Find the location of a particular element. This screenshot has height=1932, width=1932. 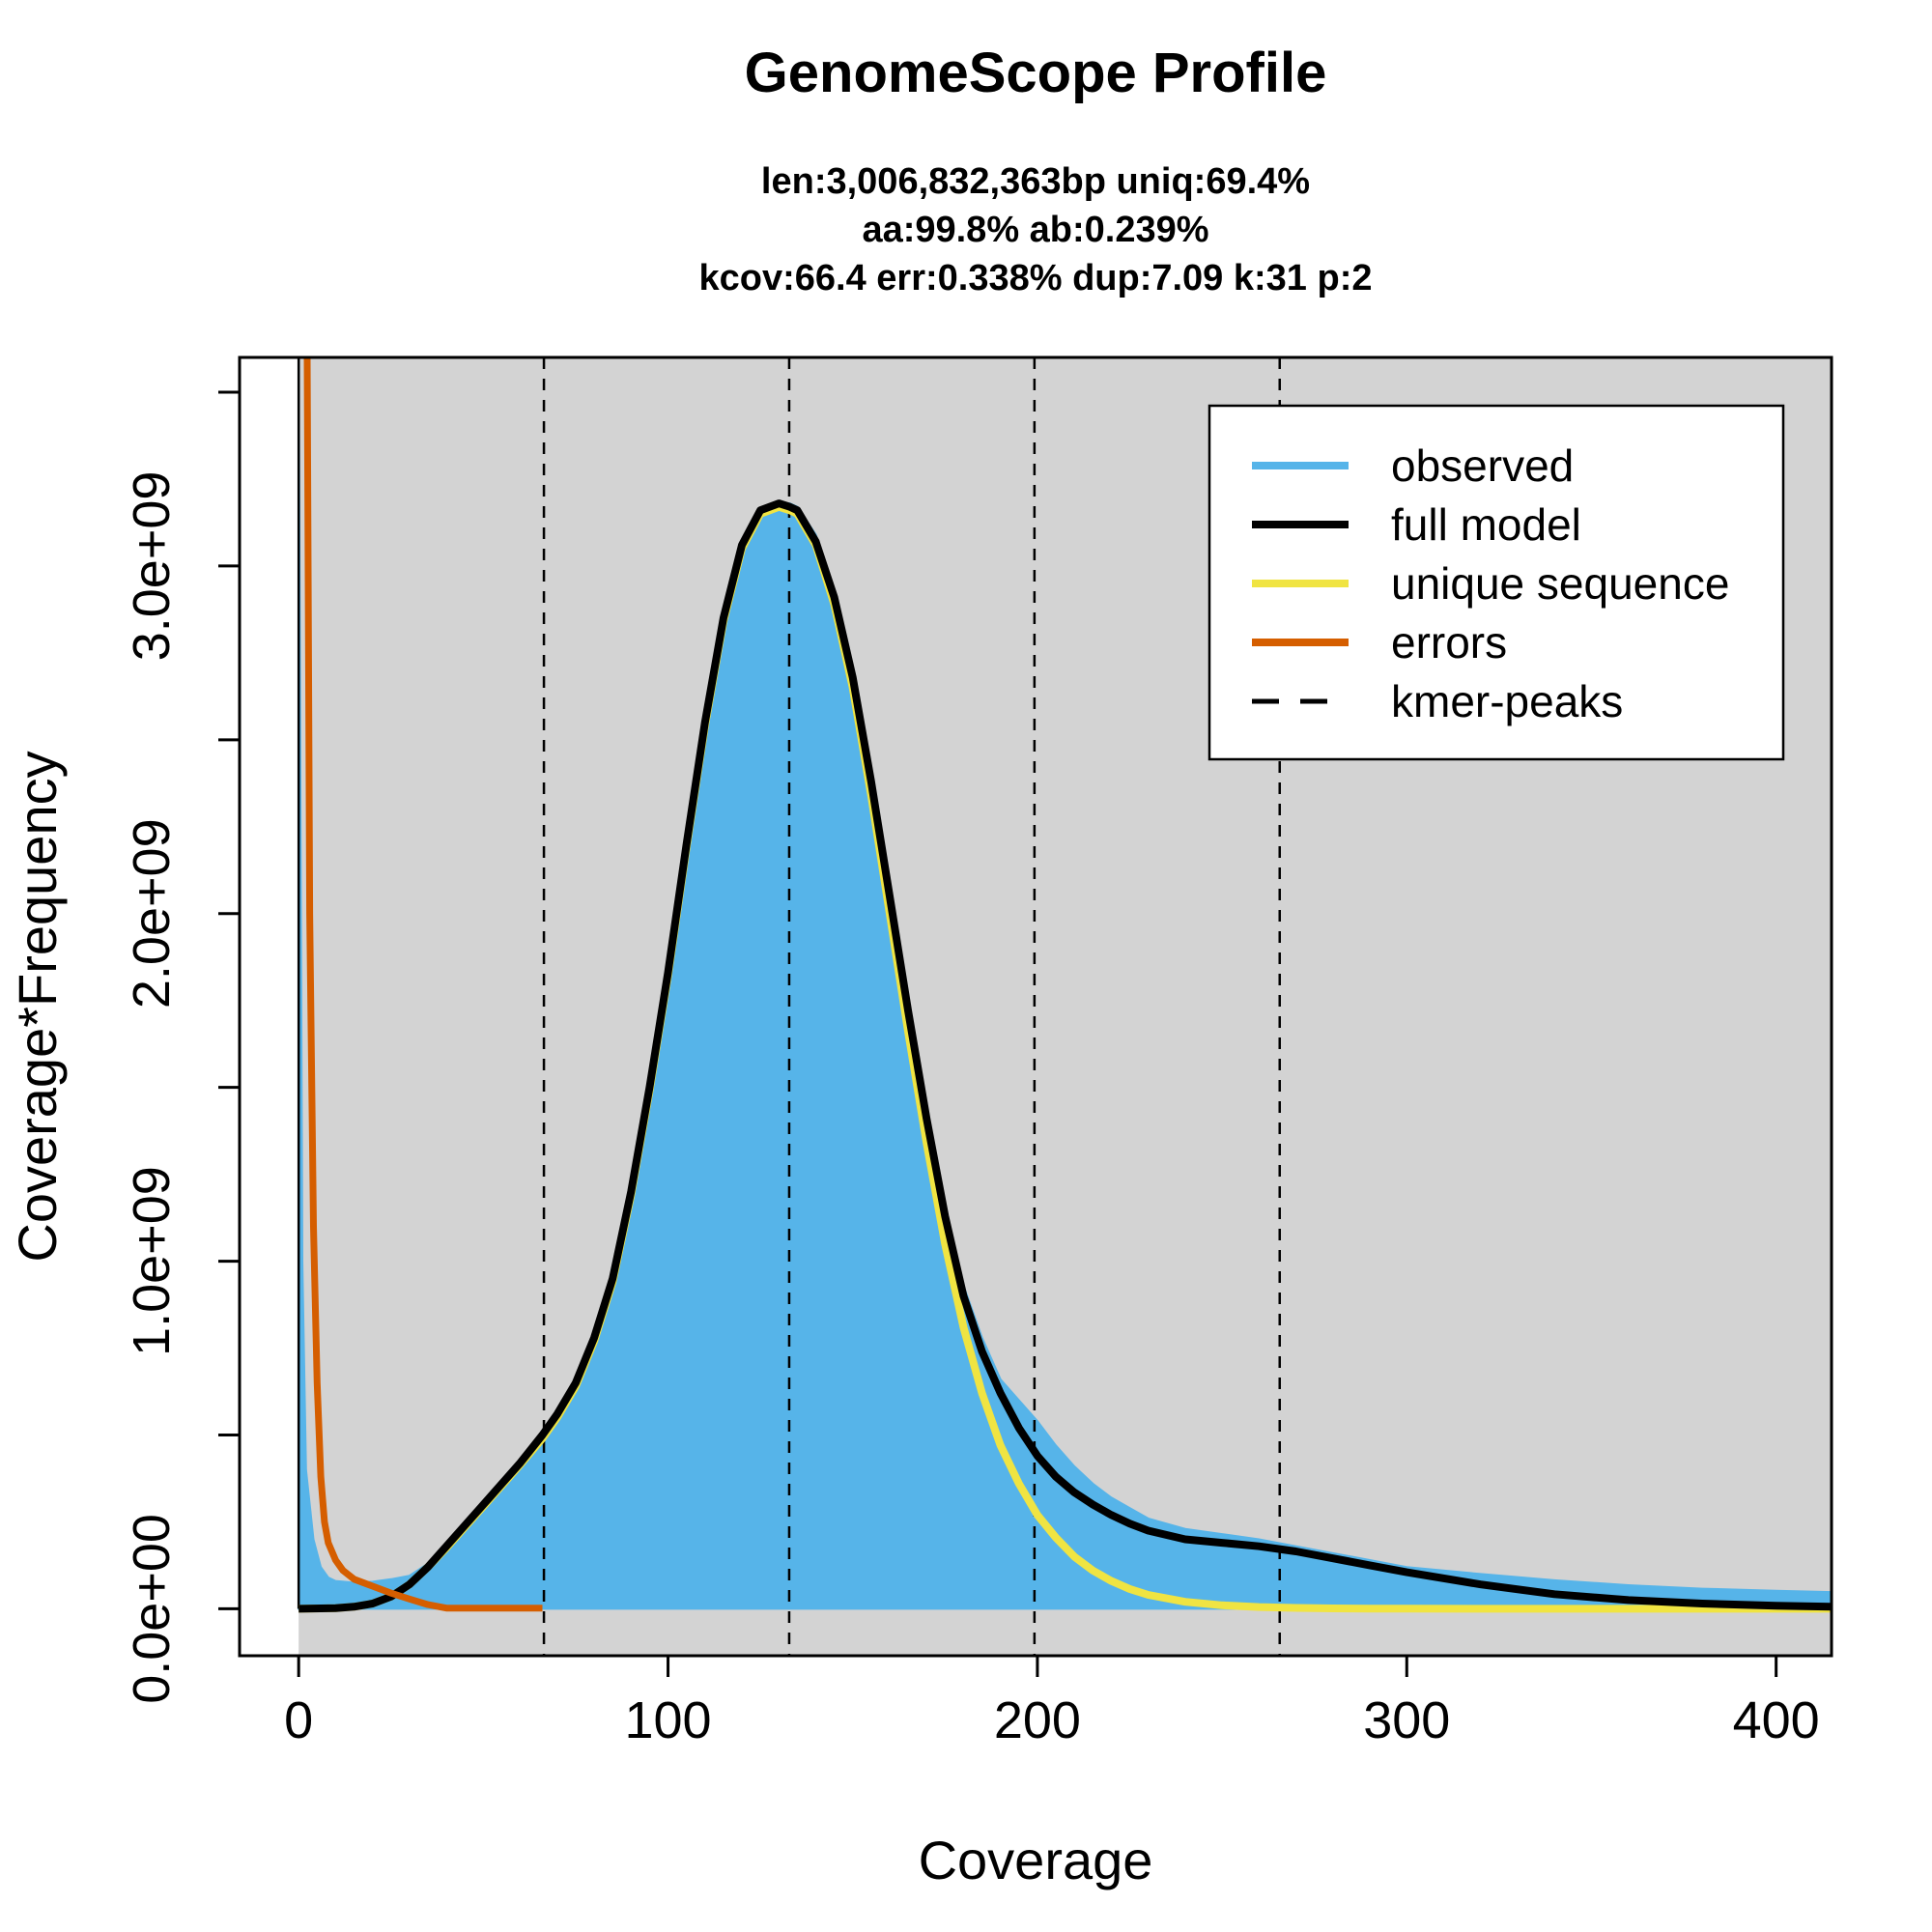

x-tick-label-100: 100 is located at coordinates (667, 1720).